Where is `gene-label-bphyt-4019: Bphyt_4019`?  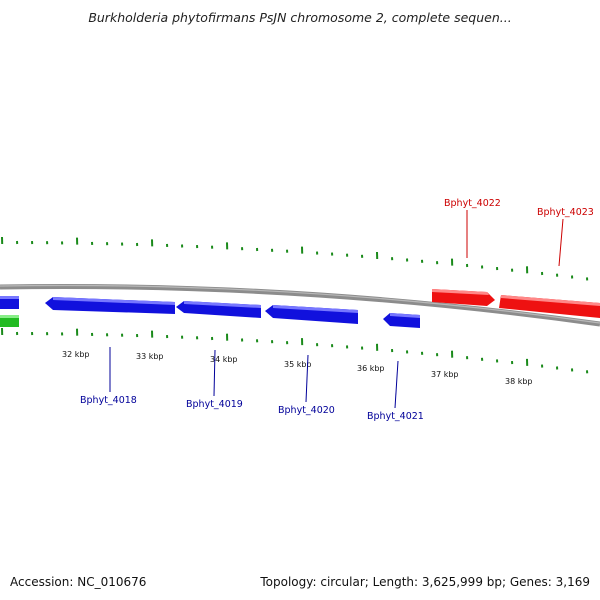 gene-label-bphyt-4019: Bphyt_4019 is located at coordinates (214, 404).